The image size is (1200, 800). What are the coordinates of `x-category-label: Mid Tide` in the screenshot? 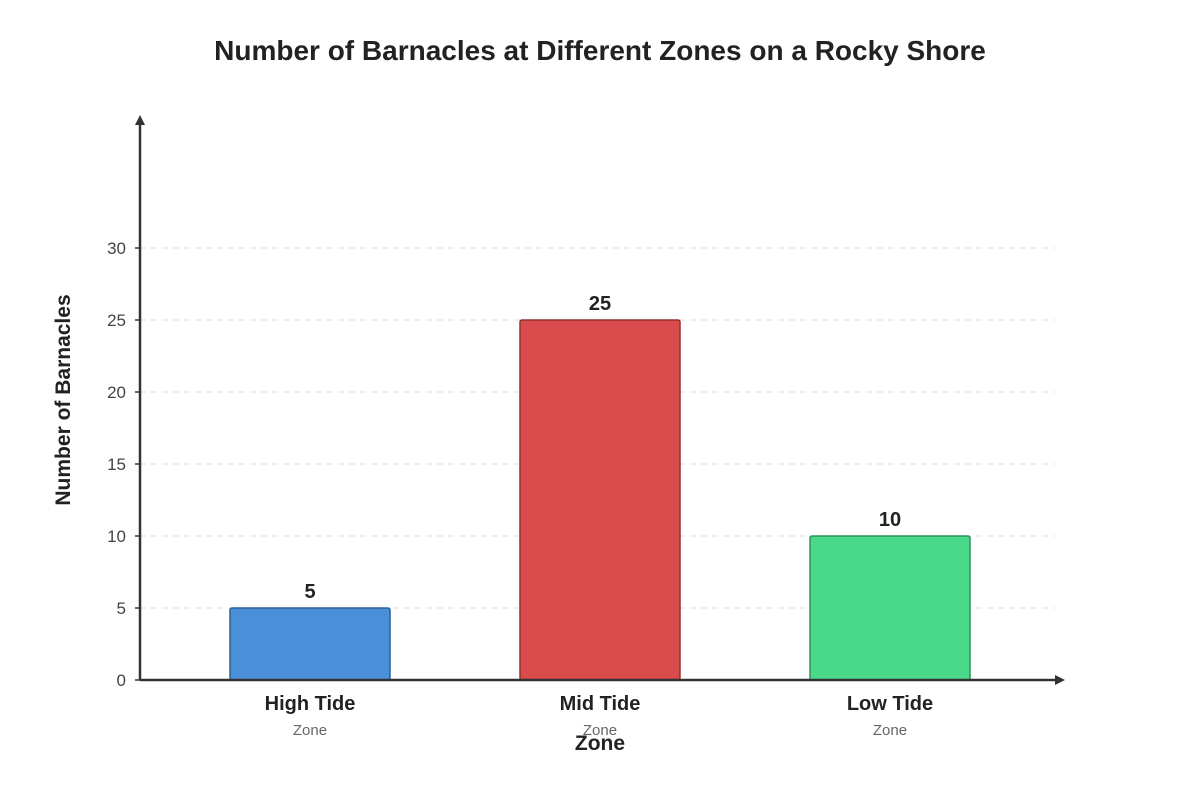 It's located at (600, 704).